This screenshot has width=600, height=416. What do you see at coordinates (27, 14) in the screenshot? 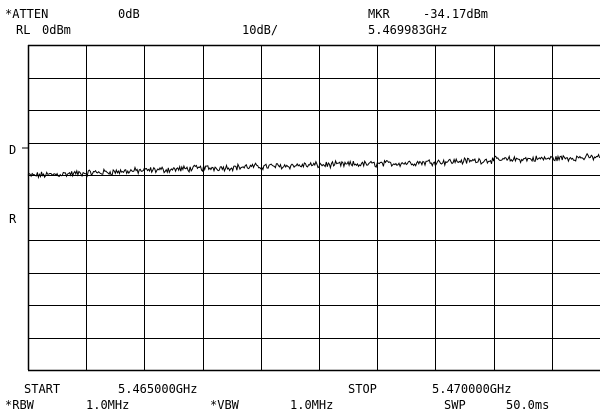
I see `atten-label: *ATTEN` at bounding box center [27, 14].